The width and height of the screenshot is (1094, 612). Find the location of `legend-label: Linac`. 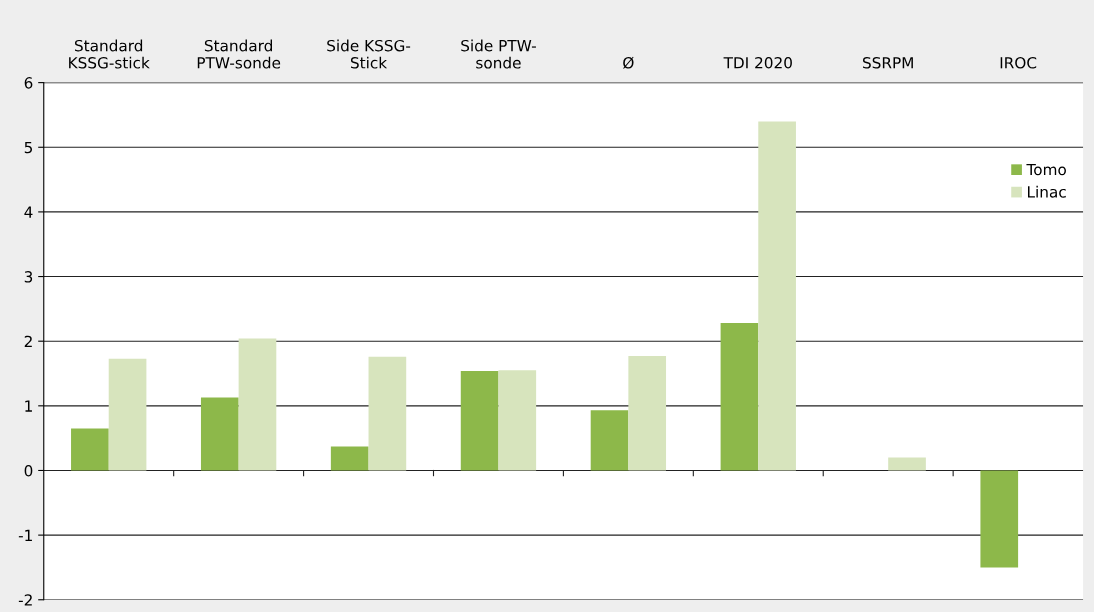

legend-label: Linac is located at coordinates (1047, 191).